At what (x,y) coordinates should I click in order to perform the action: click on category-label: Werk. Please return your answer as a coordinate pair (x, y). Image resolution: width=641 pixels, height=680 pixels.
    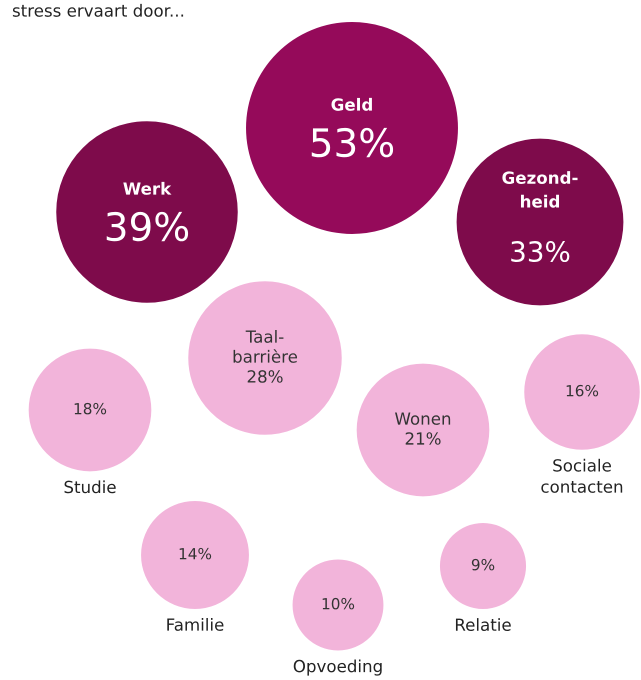
    Looking at the image, I should click on (147, 188).